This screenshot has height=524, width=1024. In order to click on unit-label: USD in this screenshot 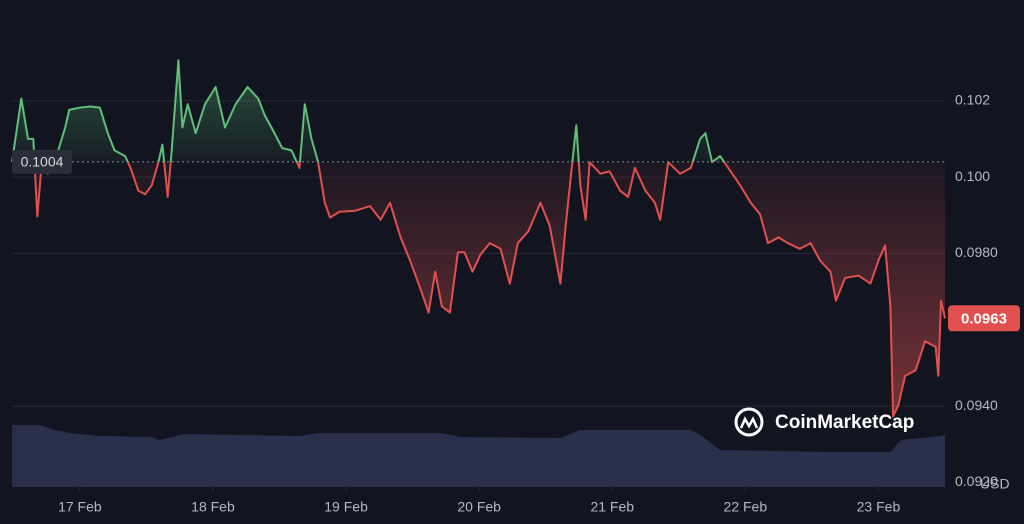, I will do `click(995, 484)`.